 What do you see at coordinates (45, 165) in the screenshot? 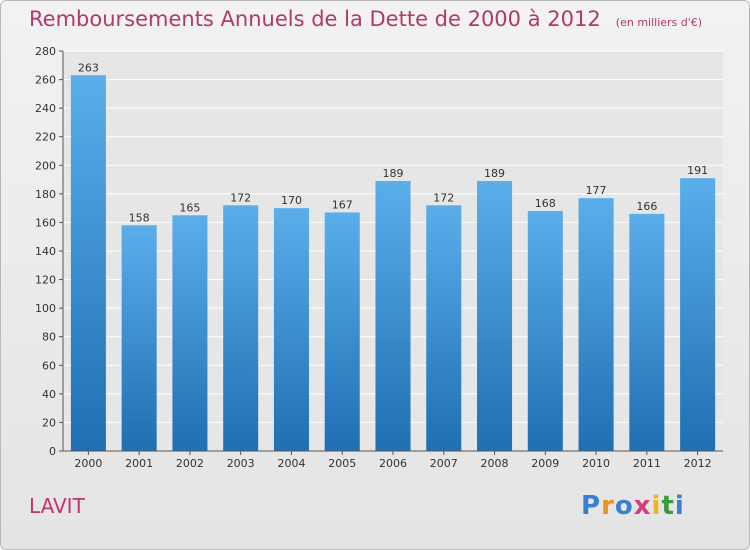
I see `y-tick-label: 200` at bounding box center [45, 165].